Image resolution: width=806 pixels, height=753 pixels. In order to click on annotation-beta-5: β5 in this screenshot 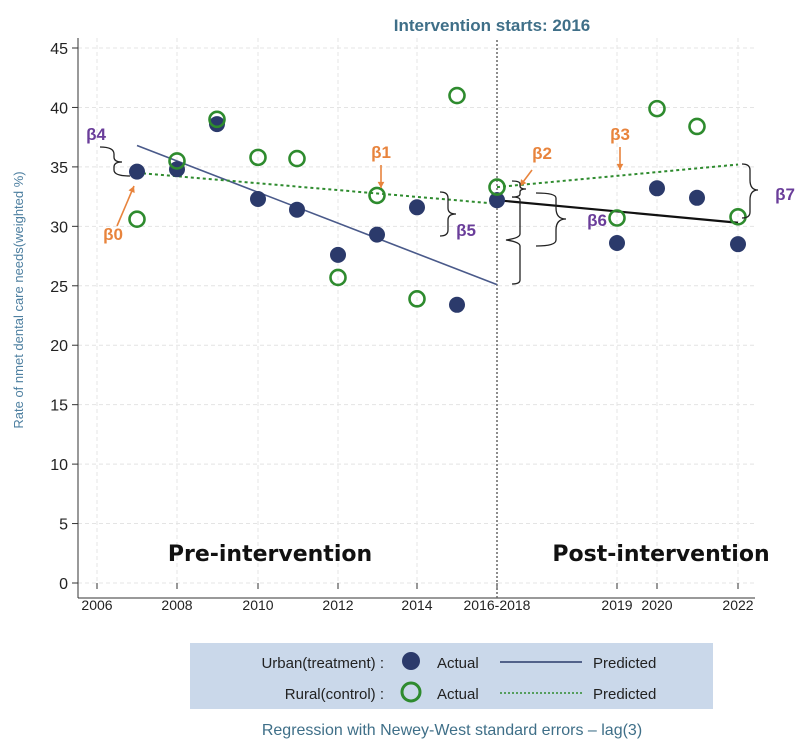, I will do `click(466, 230)`.